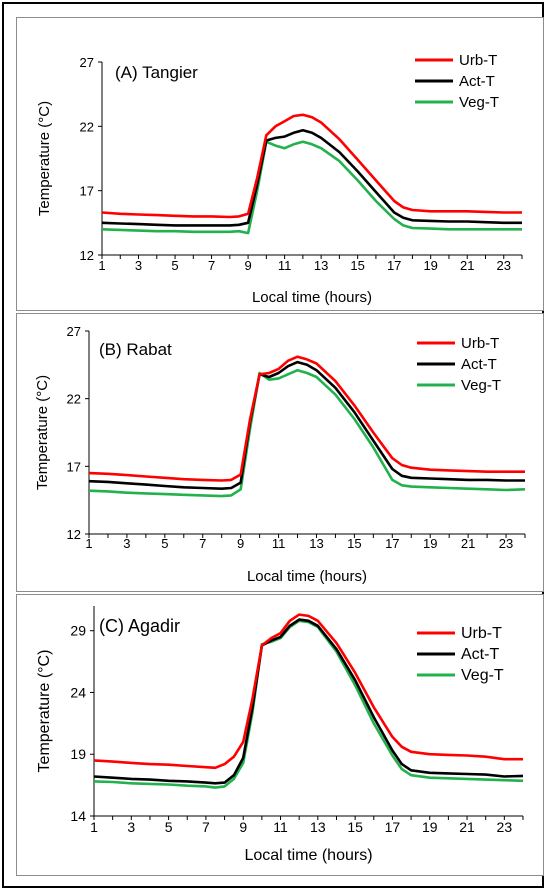  What do you see at coordinates (139, 626) in the screenshot?
I see `panel-label-agadir: (C) Agadir` at bounding box center [139, 626].